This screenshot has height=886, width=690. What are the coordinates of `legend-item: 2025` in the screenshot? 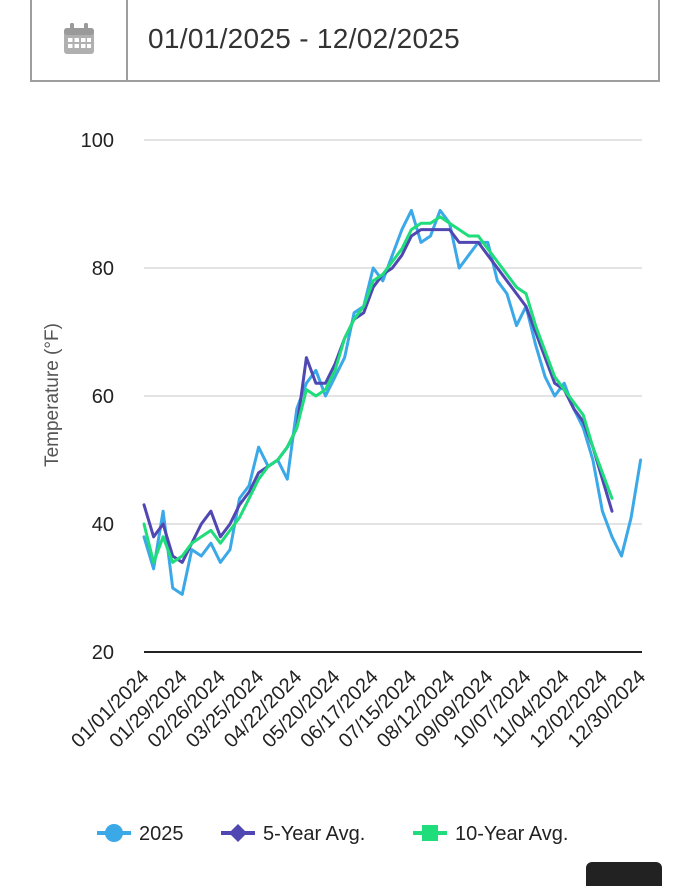 It's located at (140, 834).